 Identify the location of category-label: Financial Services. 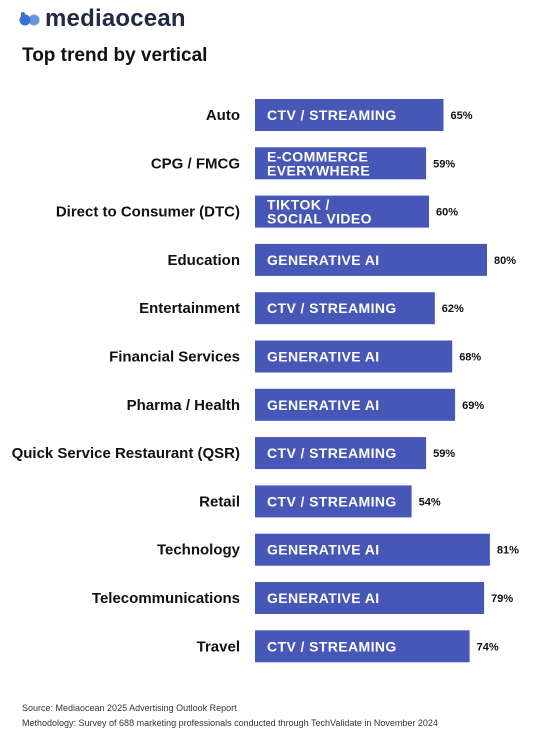
(174, 357).